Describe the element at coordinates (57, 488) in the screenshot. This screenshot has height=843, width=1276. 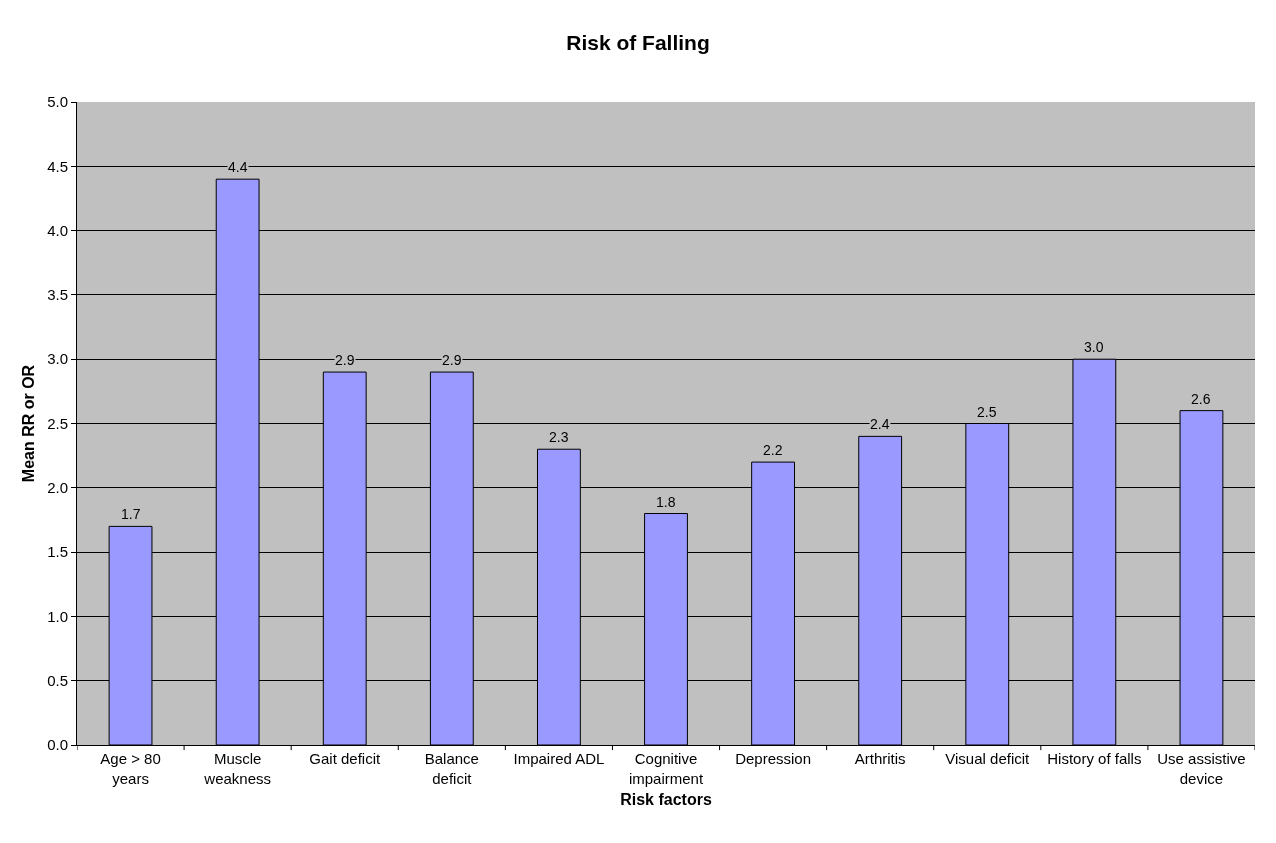
I see `y-tick-label: 2.0` at that location.